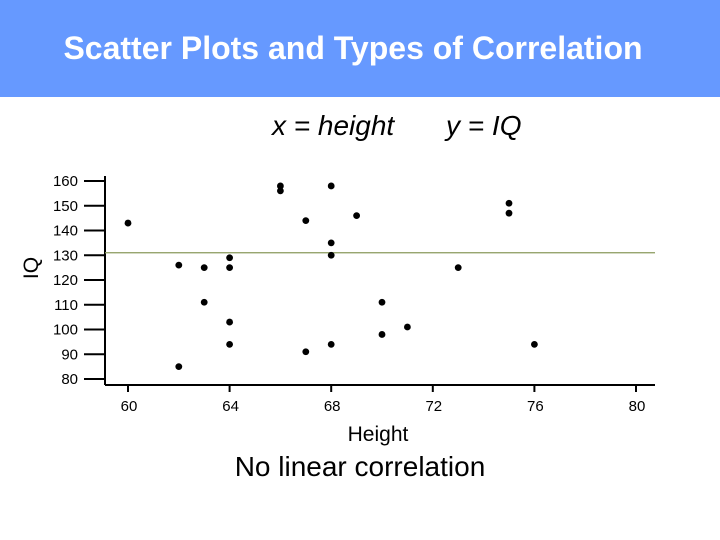  I want to click on y-tick-label: 160, so click(65, 181).